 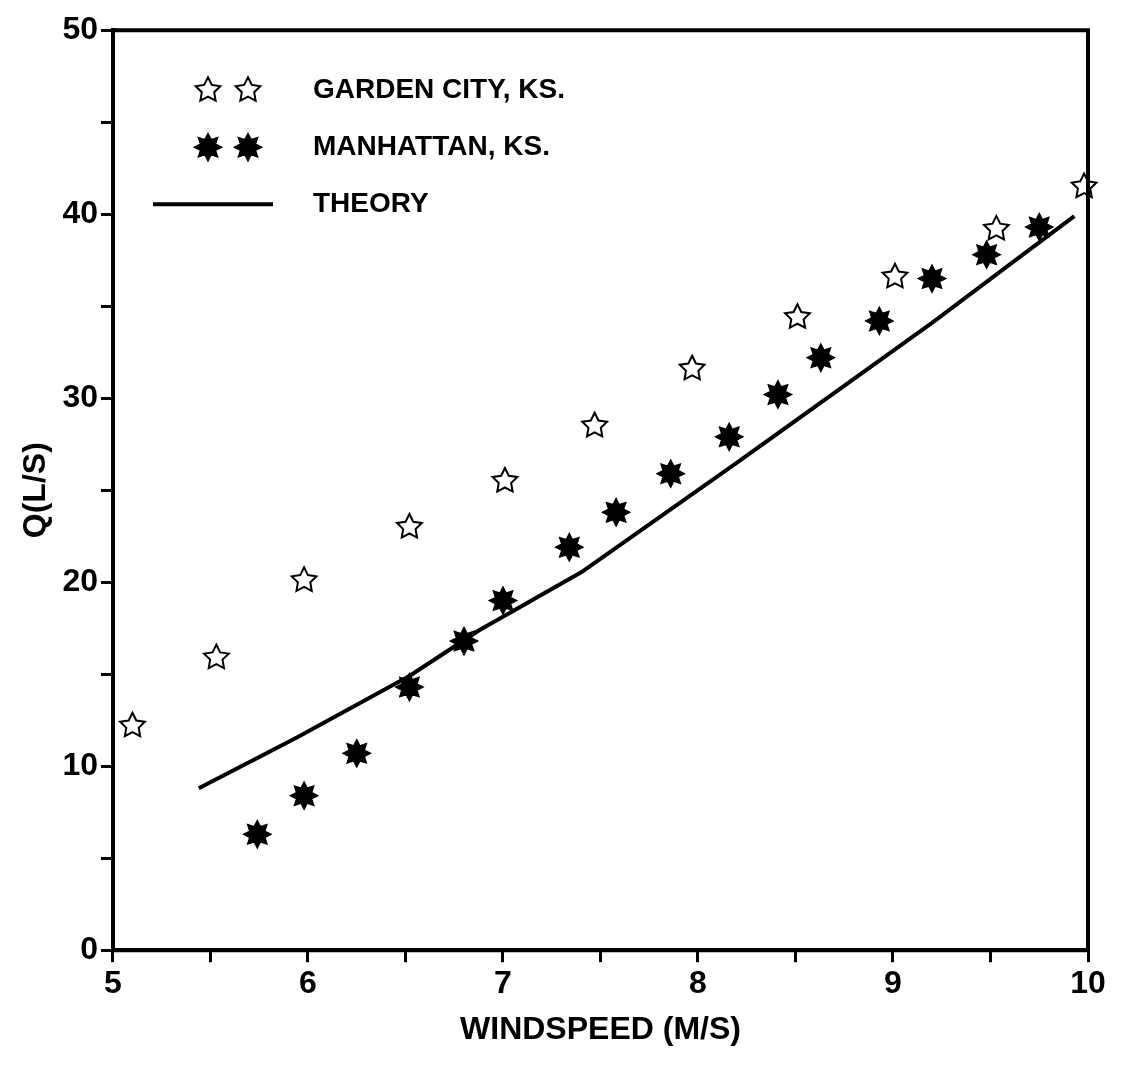 What do you see at coordinates (370, 202) in the screenshot?
I see `legend-label: THEORY` at bounding box center [370, 202].